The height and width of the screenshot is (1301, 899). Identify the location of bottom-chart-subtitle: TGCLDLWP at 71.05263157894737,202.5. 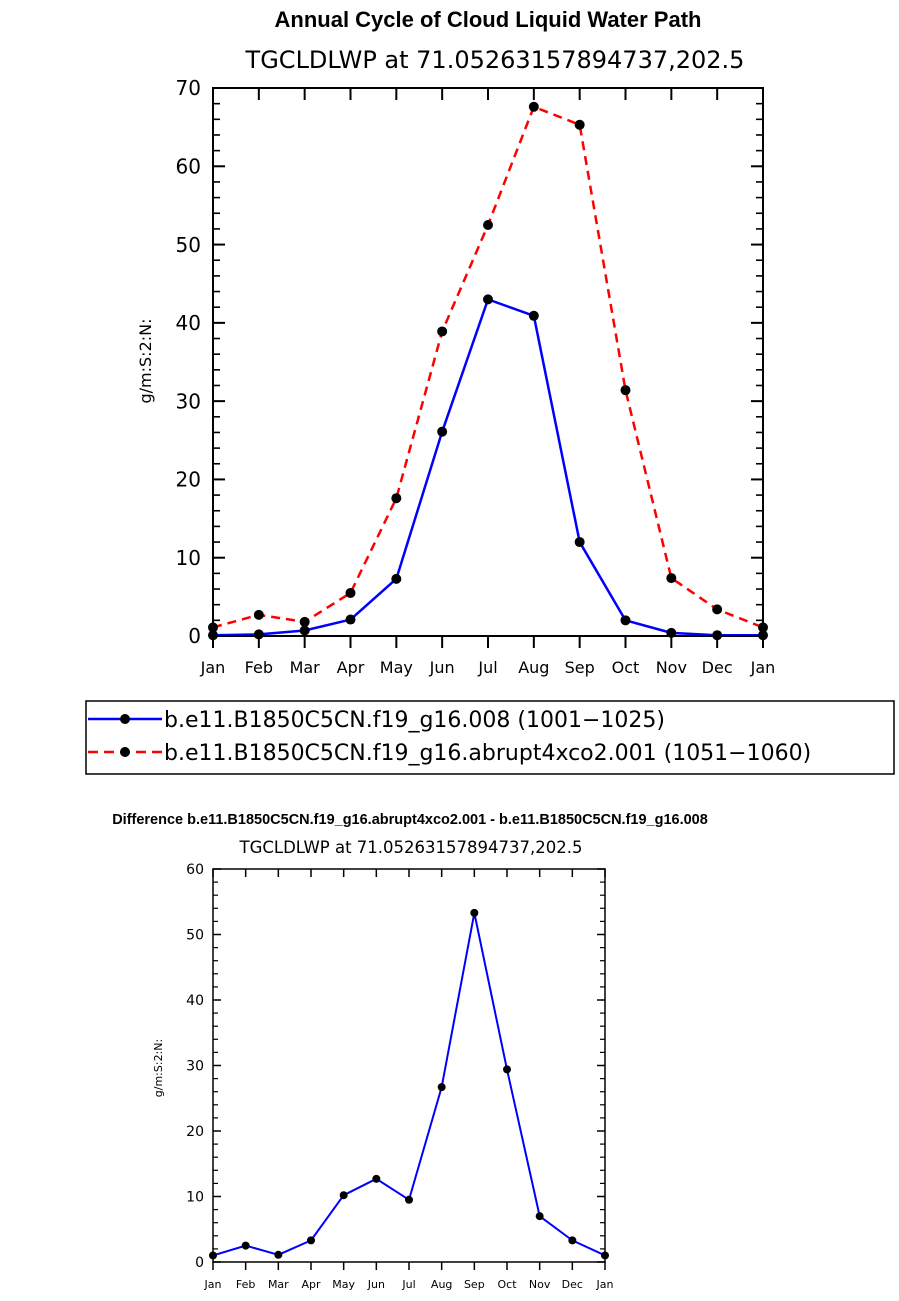
(411, 847).